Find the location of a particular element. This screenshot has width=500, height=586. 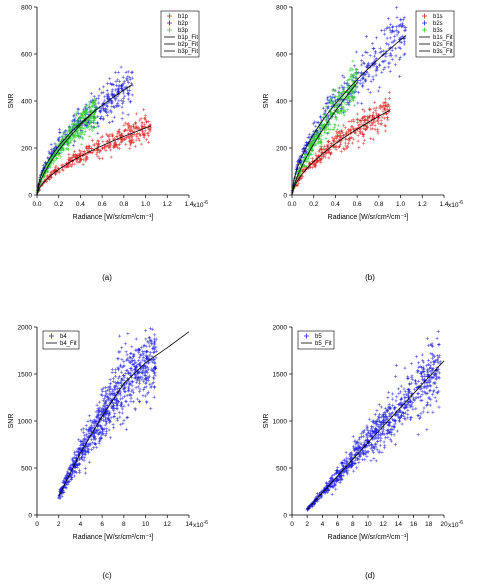

fit-line-b4_Fit is located at coordinates (124, 414).